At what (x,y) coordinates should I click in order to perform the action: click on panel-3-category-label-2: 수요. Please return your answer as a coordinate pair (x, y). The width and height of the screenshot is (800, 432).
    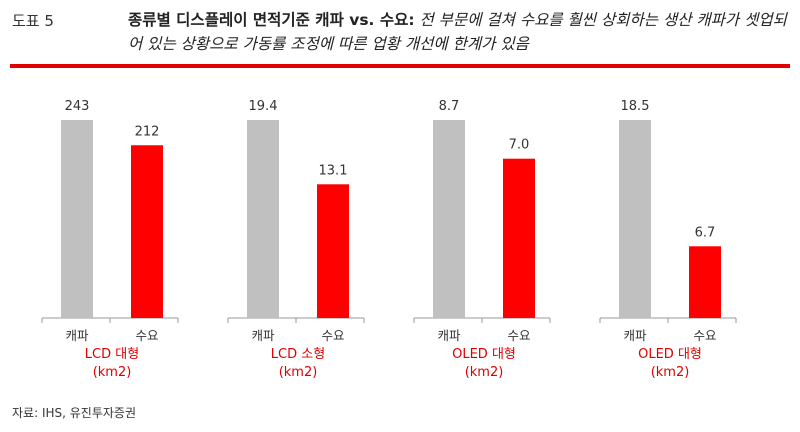
    Looking at the image, I should click on (518, 335).